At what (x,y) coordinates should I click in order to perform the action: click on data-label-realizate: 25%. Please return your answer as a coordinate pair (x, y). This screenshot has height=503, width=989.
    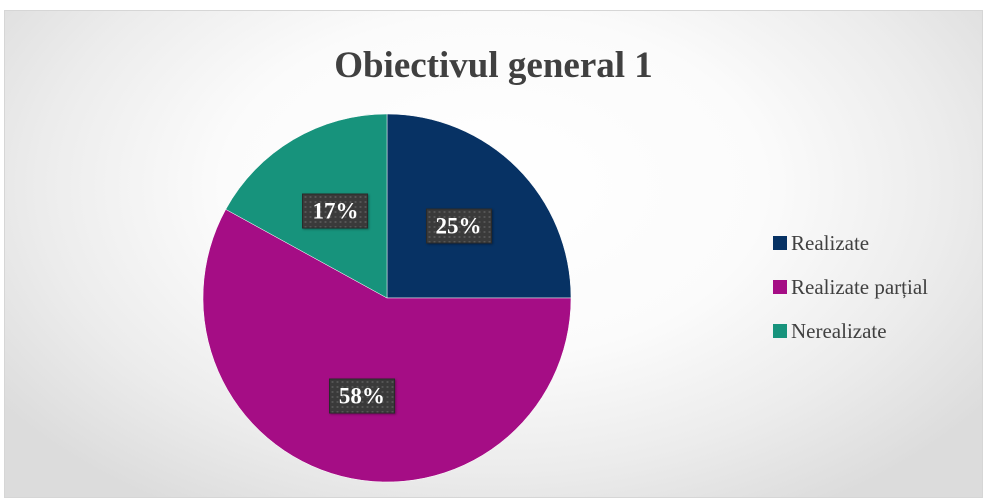
    Looking at the image, I should click on (458, 226).